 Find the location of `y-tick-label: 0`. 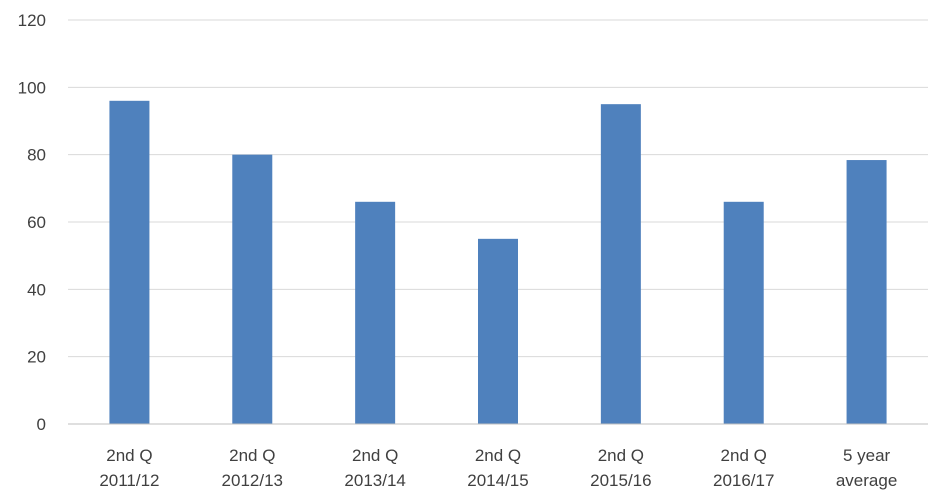

y-tick-label: 0 is located at coordinates (41, 424).